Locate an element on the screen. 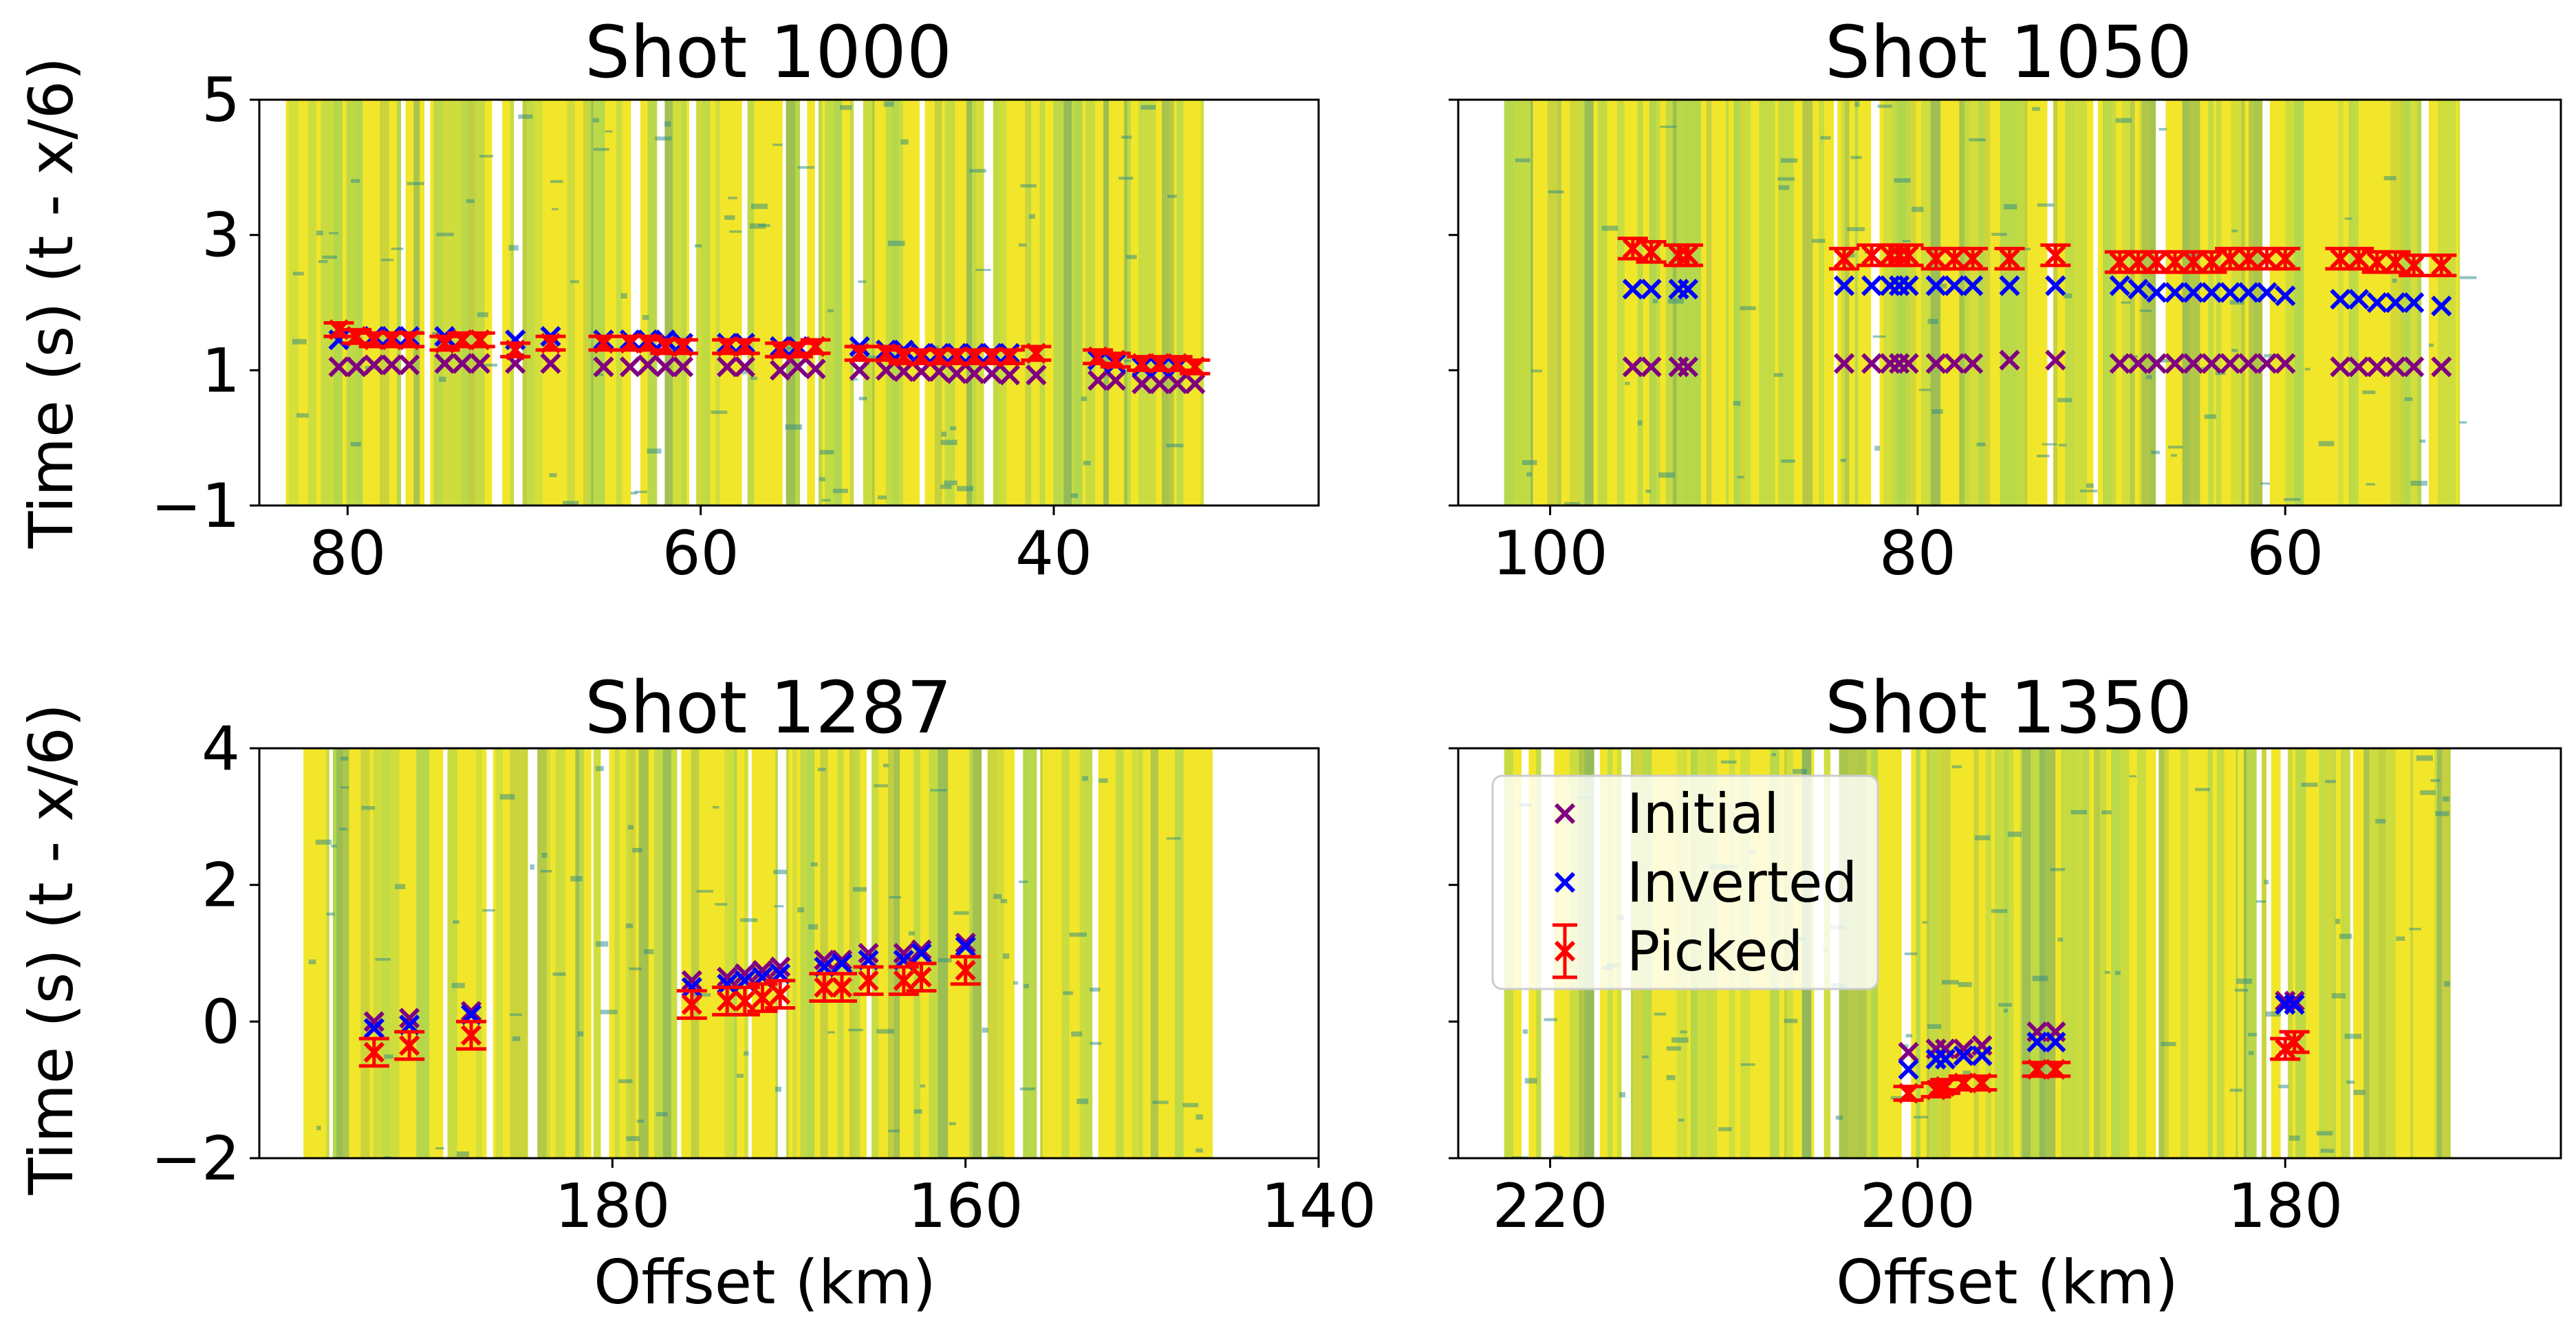 Image resolution: width=2576 pixels, height=1337 pixels. axes-frame is located at coordinates (789, 953).